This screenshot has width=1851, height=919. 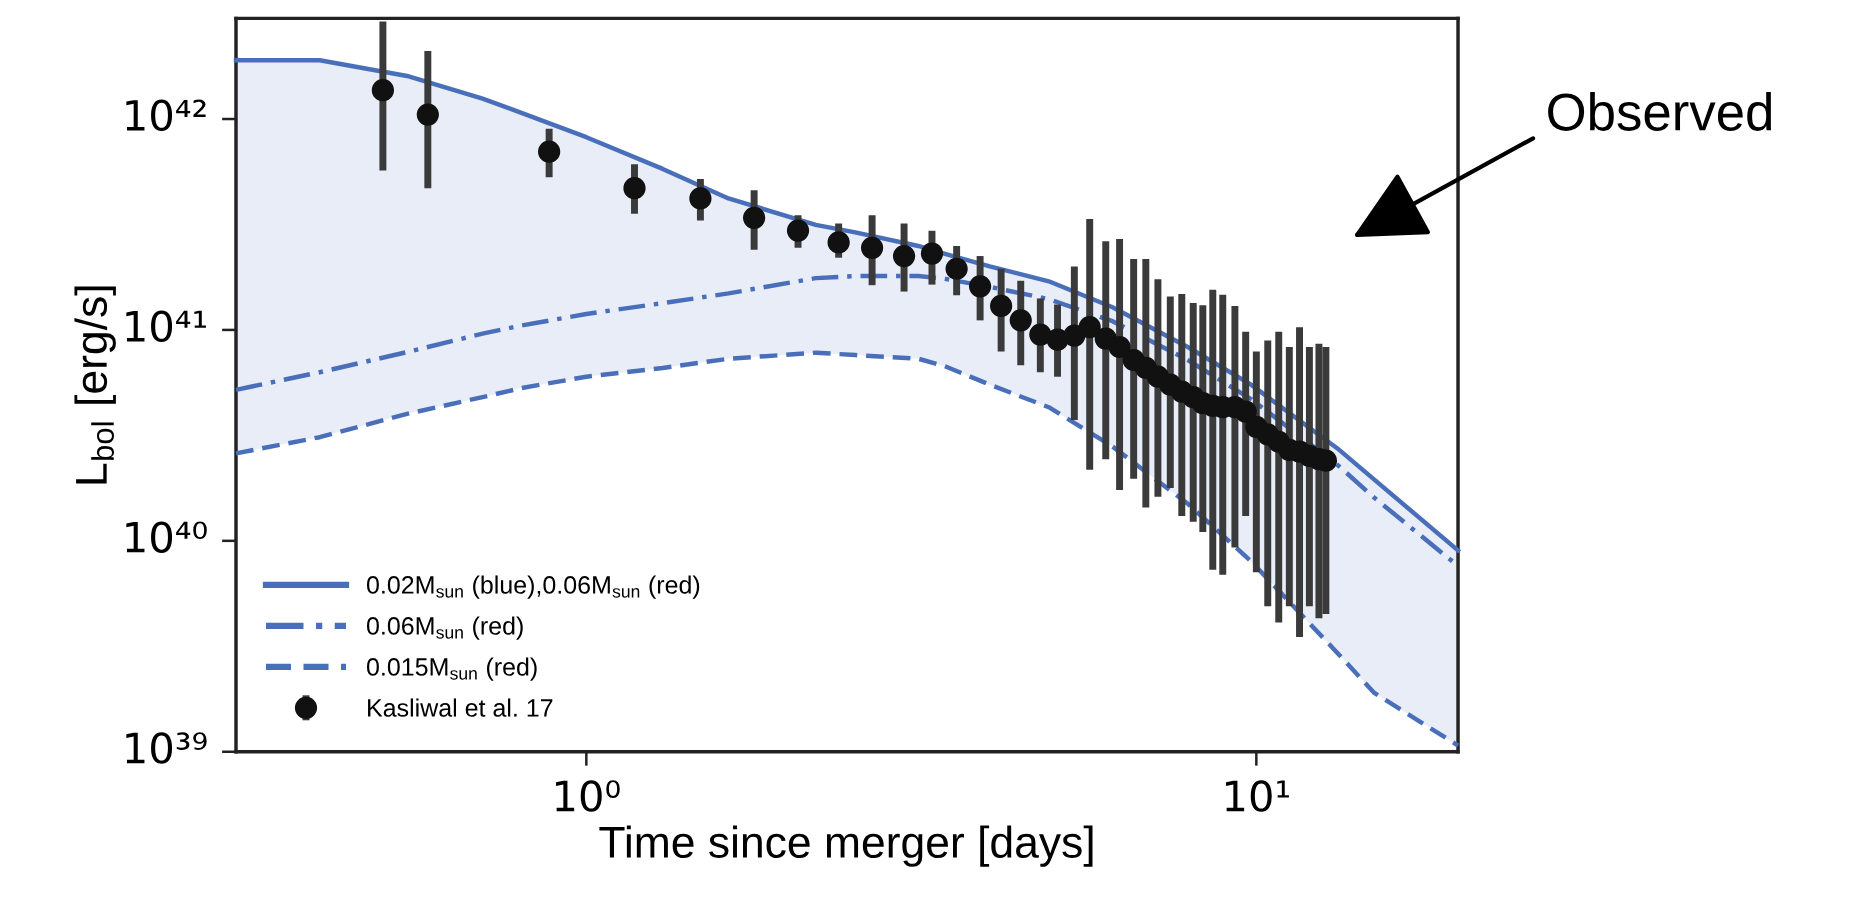 I want to click on y-tick-label: 10³⁹, so click(x=166, y=748).